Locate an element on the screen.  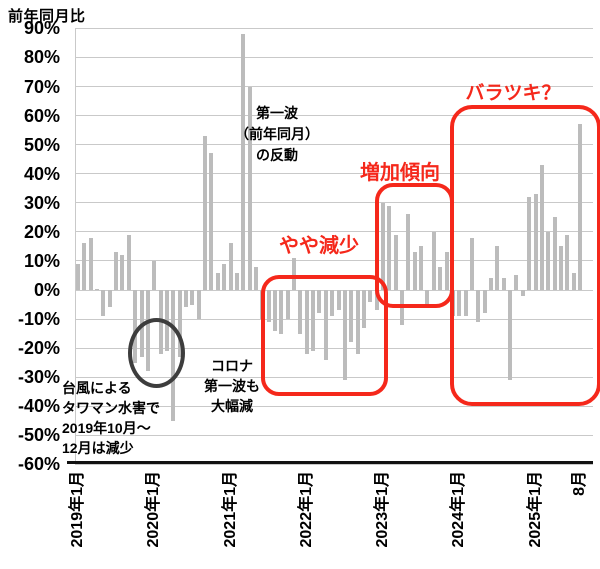
variability-box is located at coordinates (525, 255).